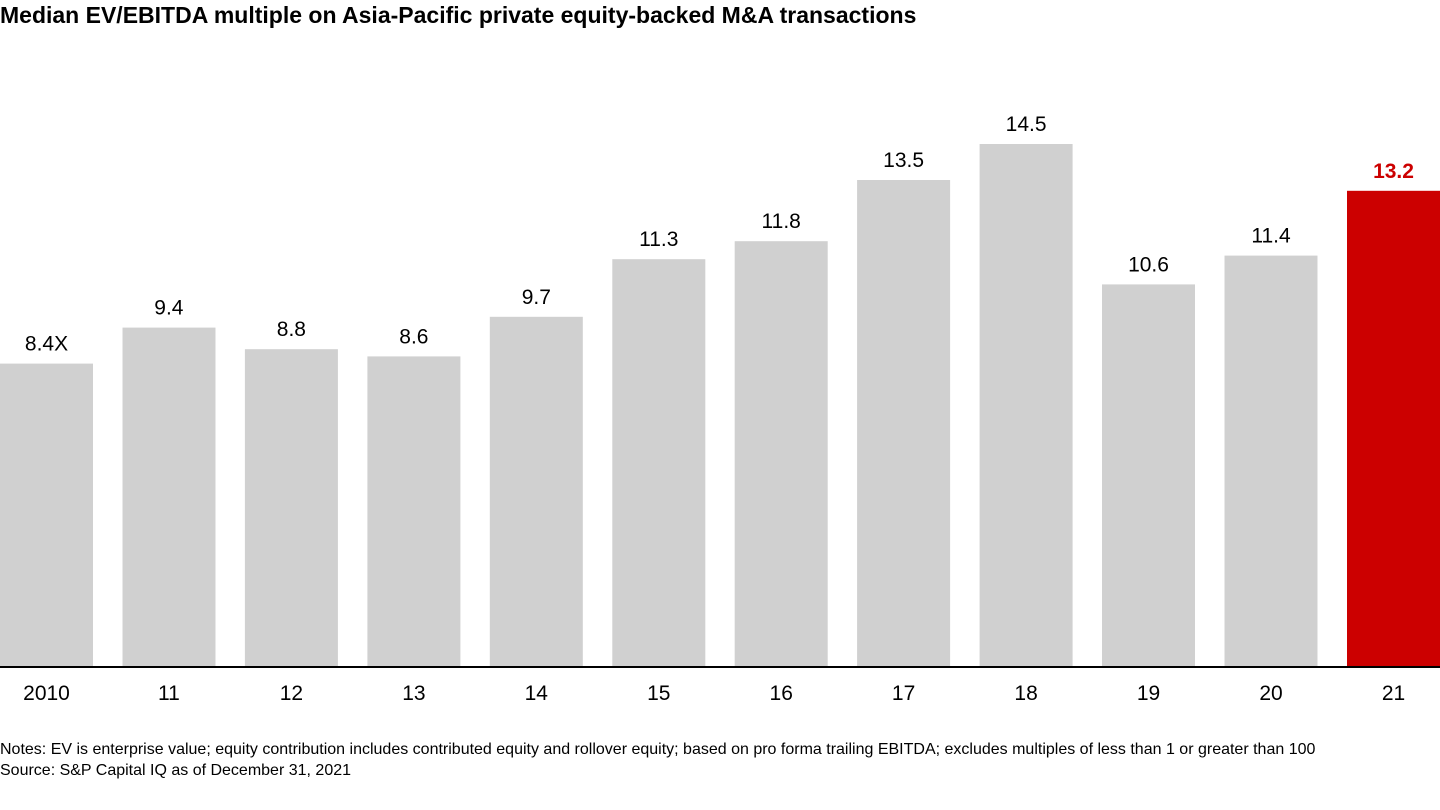 This screenshot has width=1440, height=810. I want to click on value-label-21: 13.2, so click(1393, 171).